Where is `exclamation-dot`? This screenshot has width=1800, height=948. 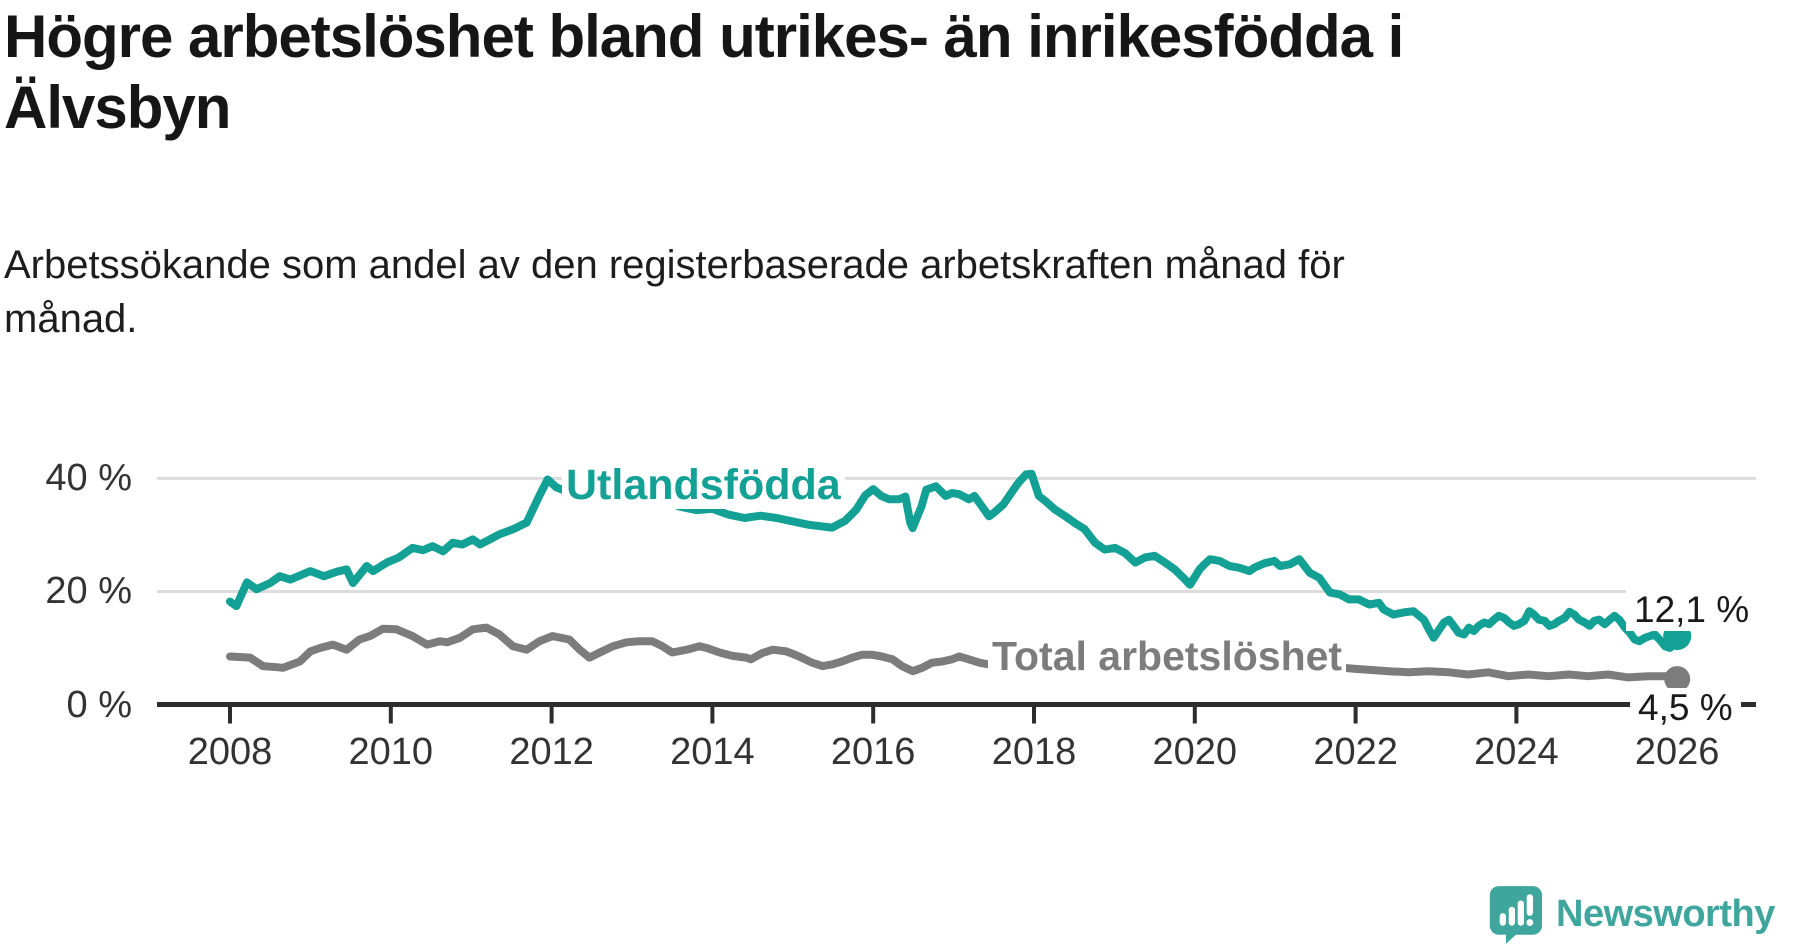
exclamation-dot is located at coordinates (1530, 922).